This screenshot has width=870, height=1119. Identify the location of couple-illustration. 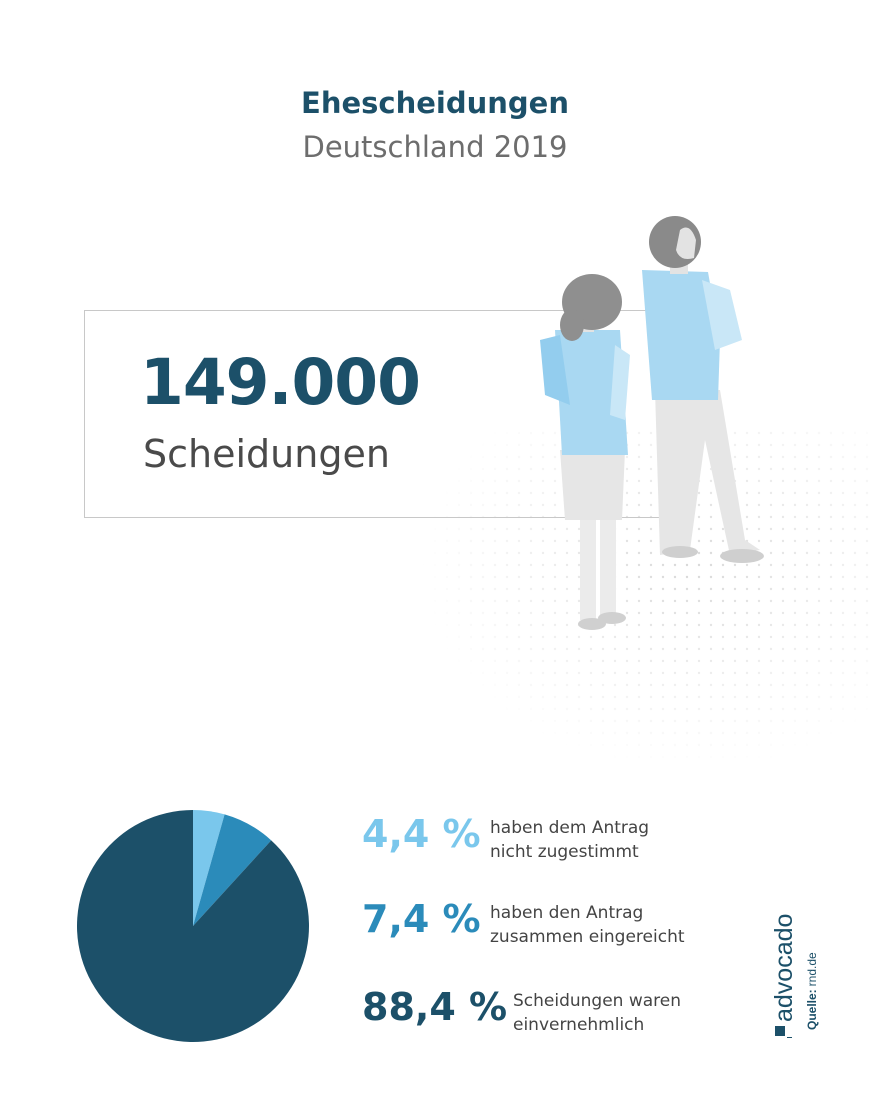
(652, 423).